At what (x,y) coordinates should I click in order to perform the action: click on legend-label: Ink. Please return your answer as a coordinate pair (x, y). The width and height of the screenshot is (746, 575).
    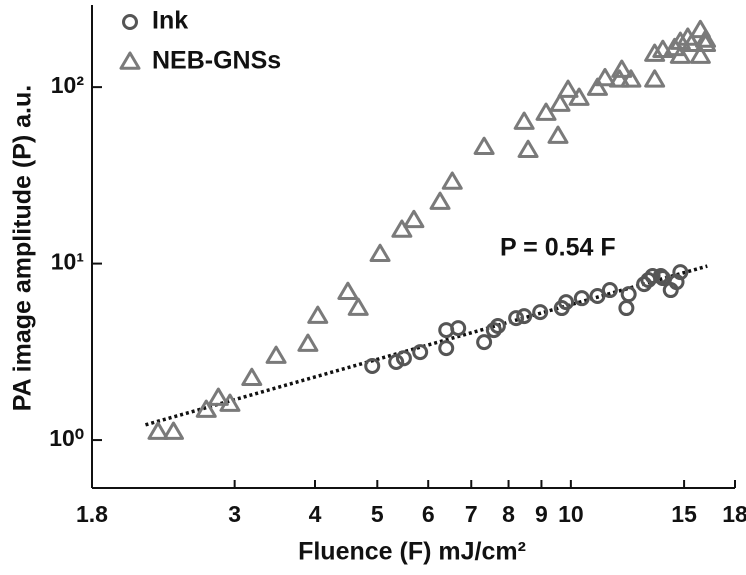
    Looking at the image, I should click on (170, 21).